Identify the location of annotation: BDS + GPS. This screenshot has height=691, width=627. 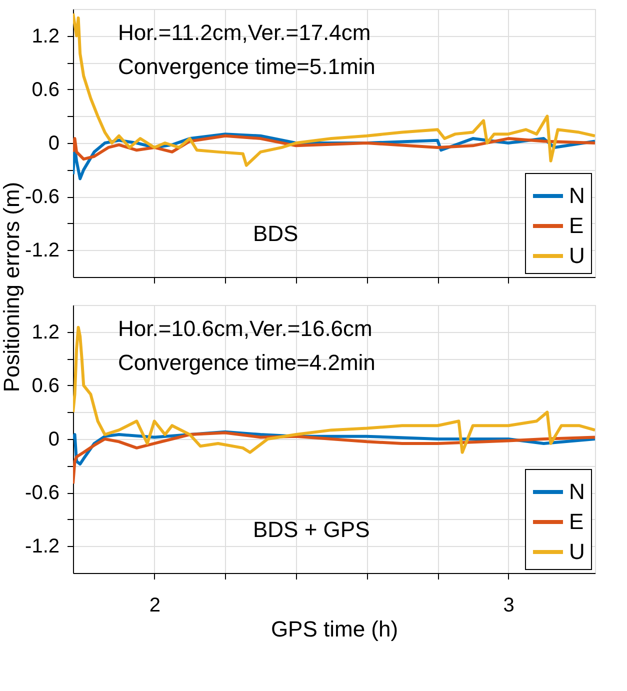
(311, 529).